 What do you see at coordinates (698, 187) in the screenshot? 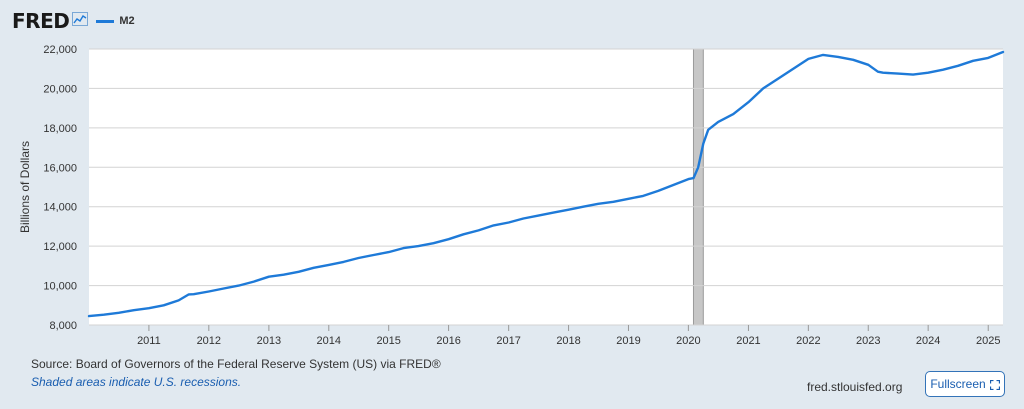
I see `recession-band` at bounding box center [698, 187].